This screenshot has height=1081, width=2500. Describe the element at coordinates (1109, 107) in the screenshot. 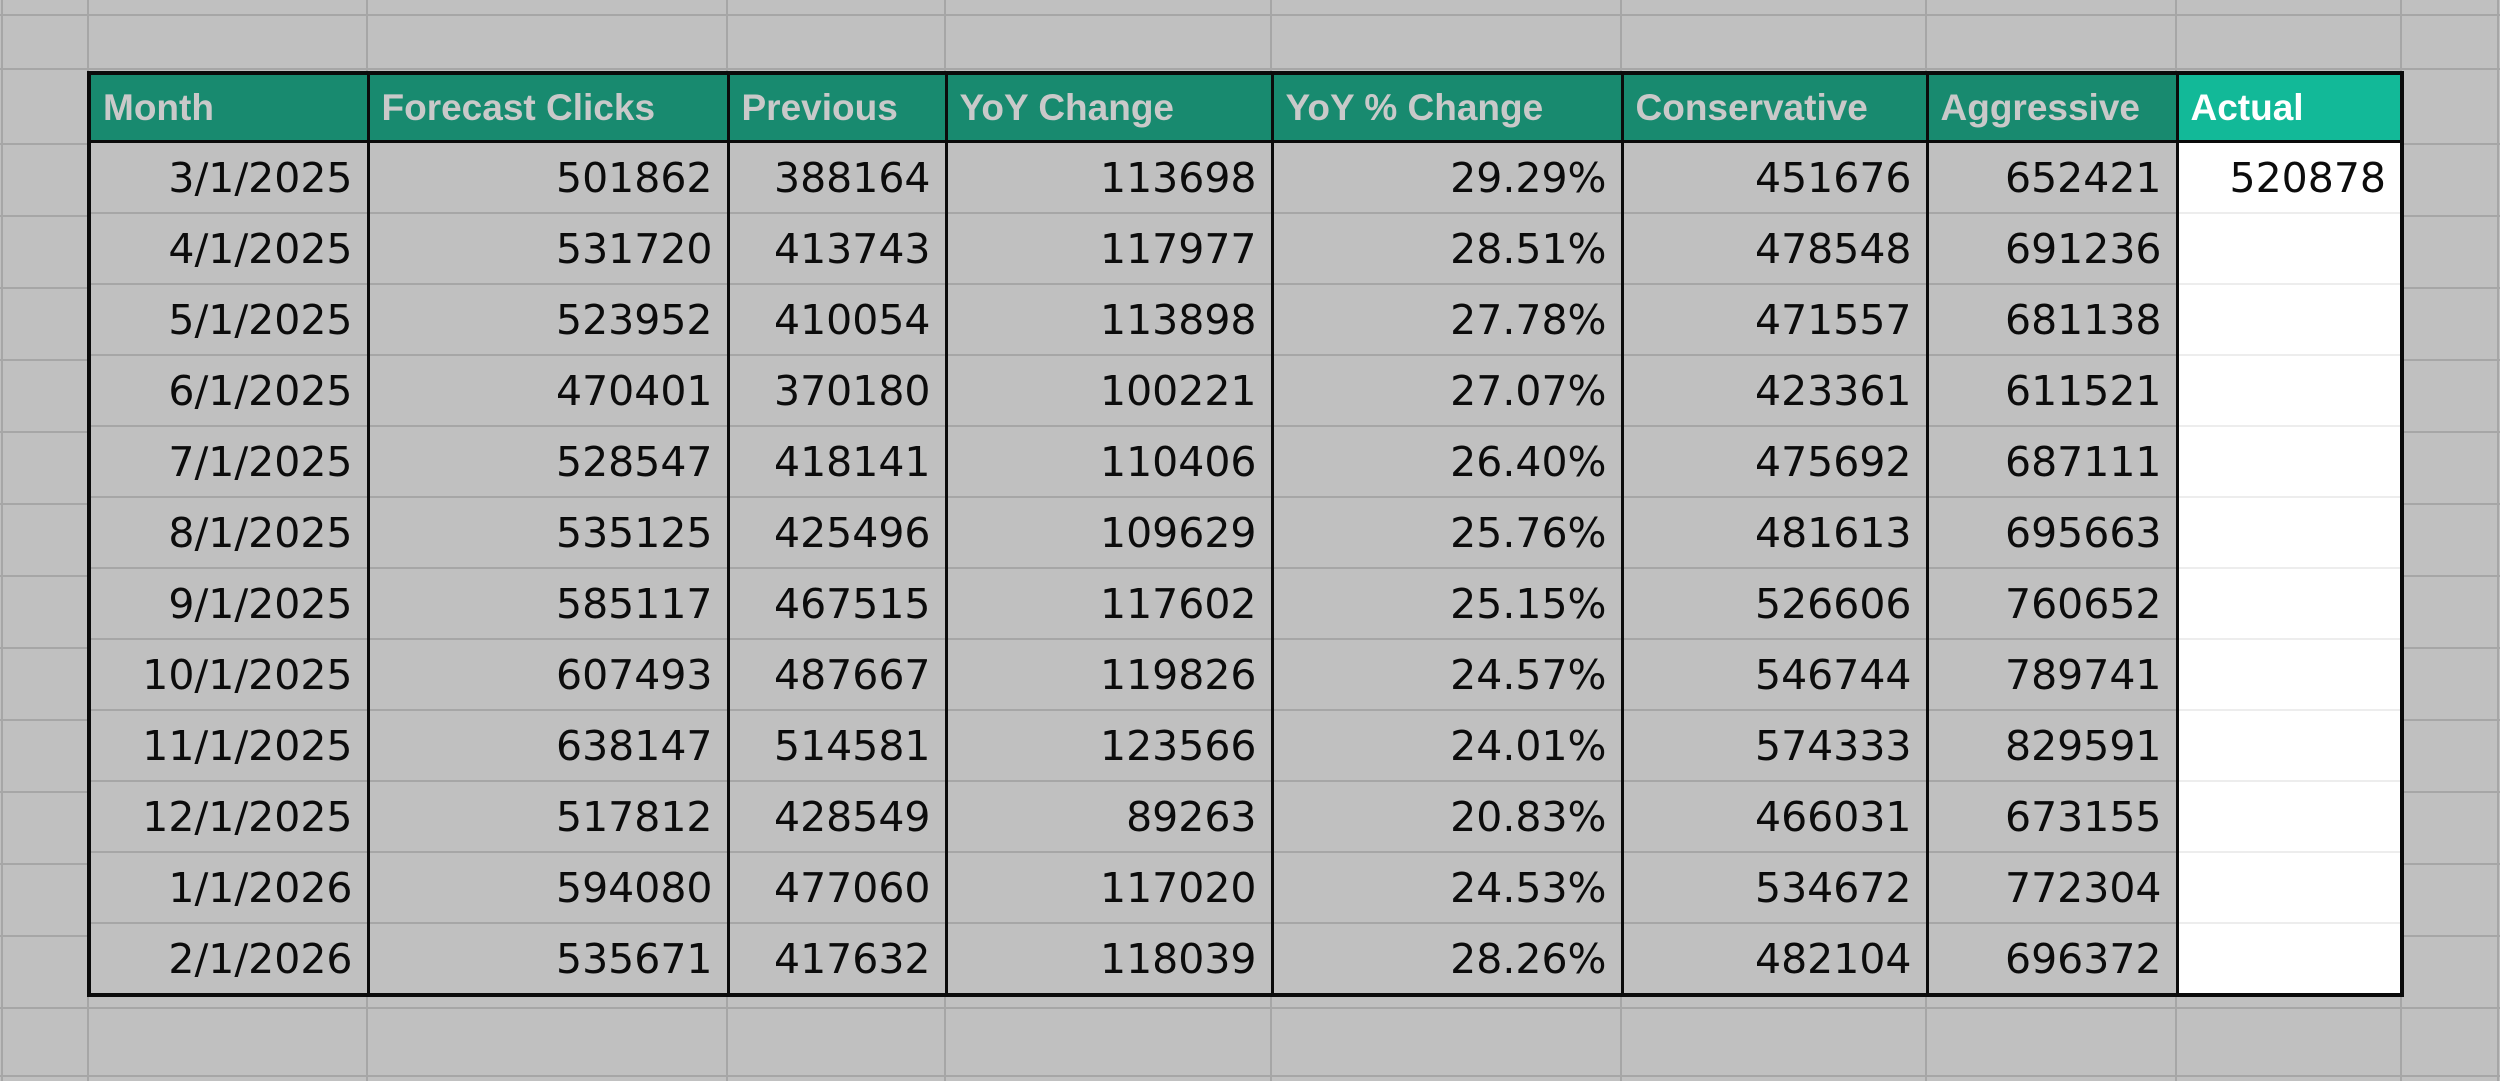

I see `column-header-yoy-change: YoY Change` at that location.